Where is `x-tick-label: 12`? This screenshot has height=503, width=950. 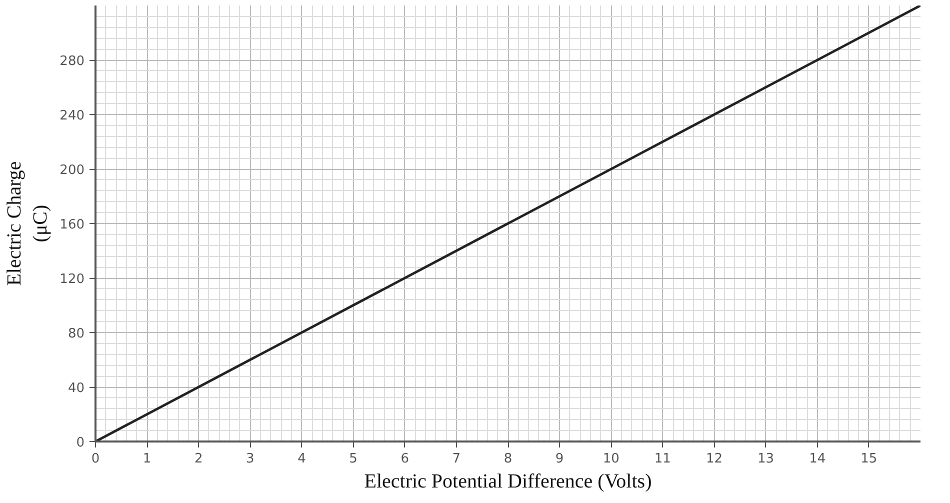
x-tick-label: 12 is located at coordinates (714, 459).